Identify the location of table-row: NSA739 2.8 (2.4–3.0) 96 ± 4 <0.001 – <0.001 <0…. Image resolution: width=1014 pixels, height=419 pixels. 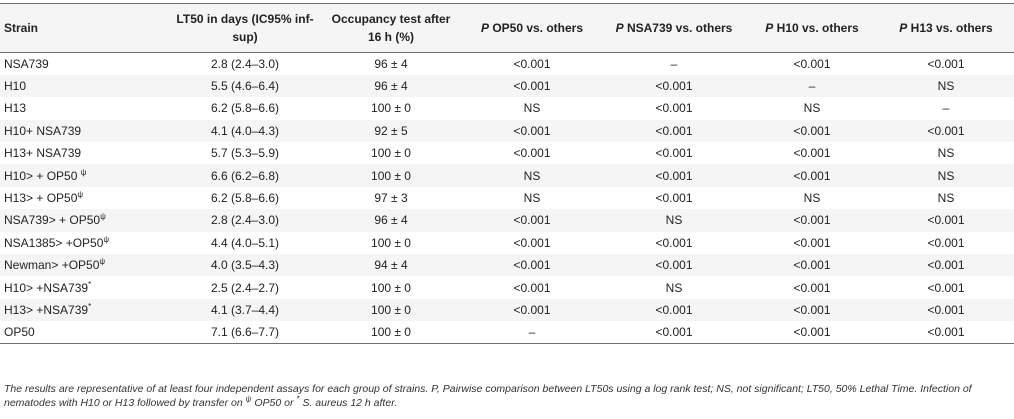
(507, 64).